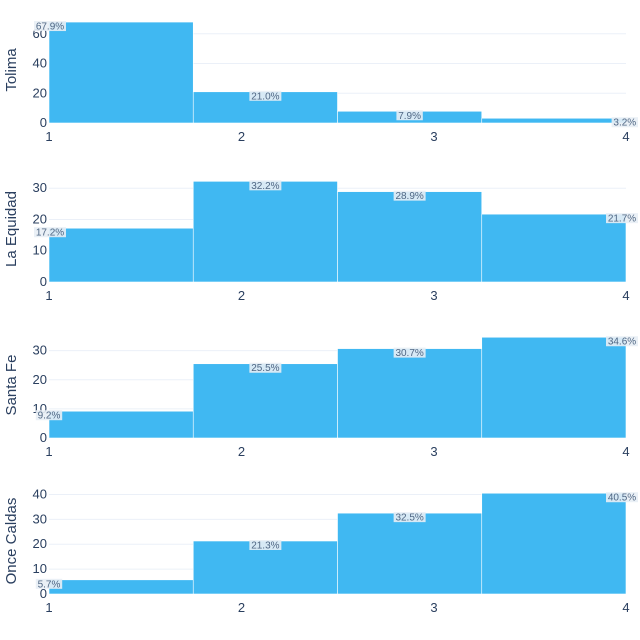 This screenshot has height=640, width=640. I want to click on data-label: 5.7%, so click(49, 584).